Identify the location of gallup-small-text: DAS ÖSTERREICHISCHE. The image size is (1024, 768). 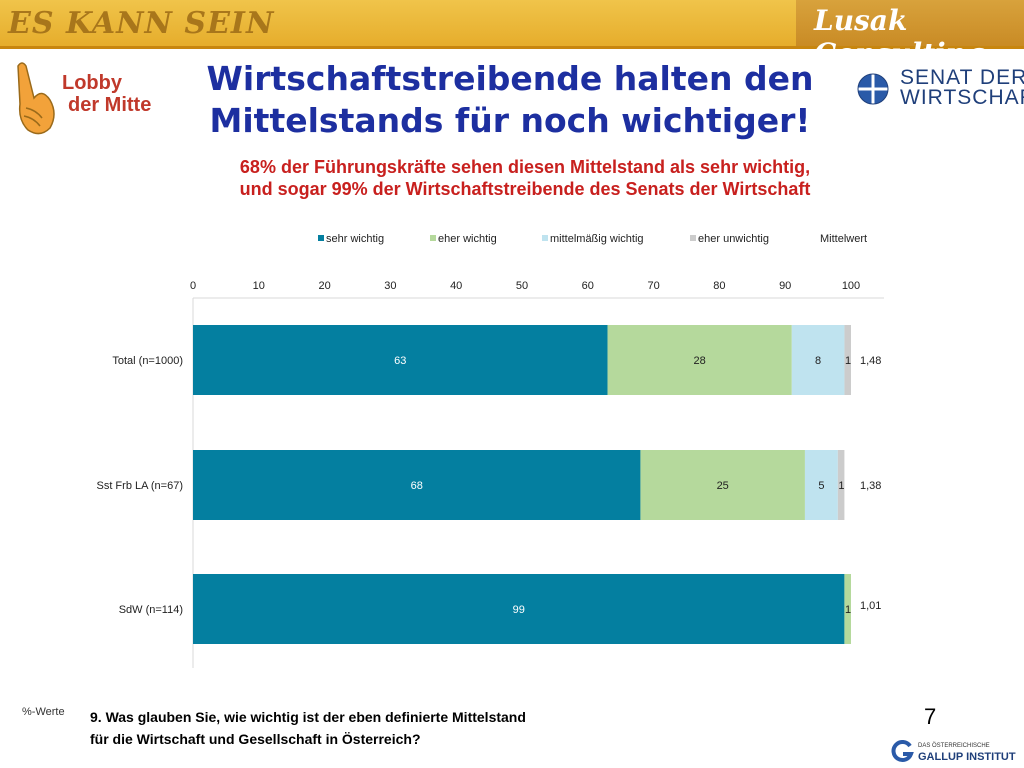
(954, 746).